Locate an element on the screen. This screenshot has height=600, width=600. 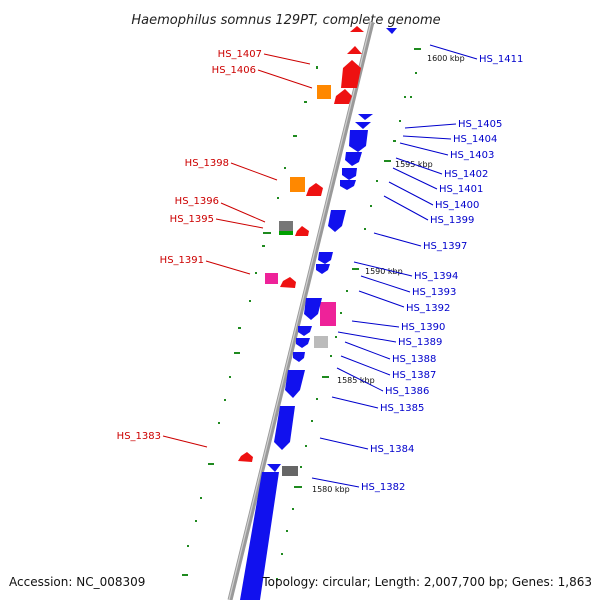
gene-label: HS_1393 is located at coordinates (434, 292).